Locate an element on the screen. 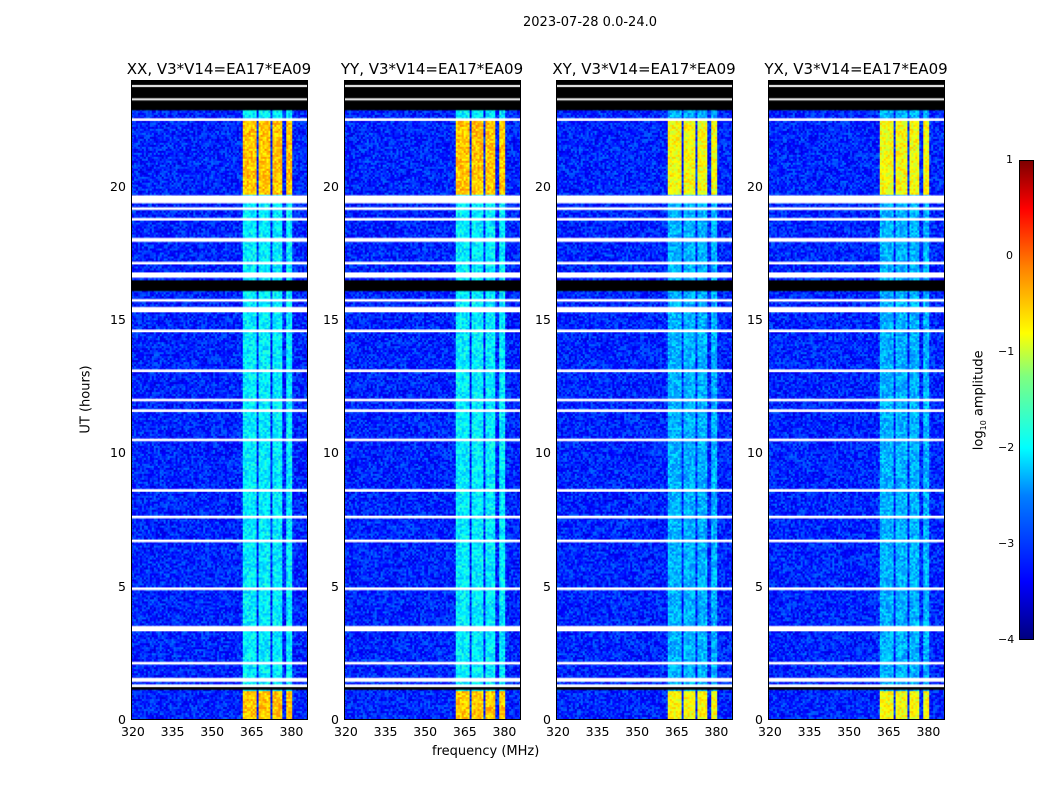 The image size is (1050, 800). figure-title: 2023-07-28 0.0-24.0 is located at coordinates (590, 22).